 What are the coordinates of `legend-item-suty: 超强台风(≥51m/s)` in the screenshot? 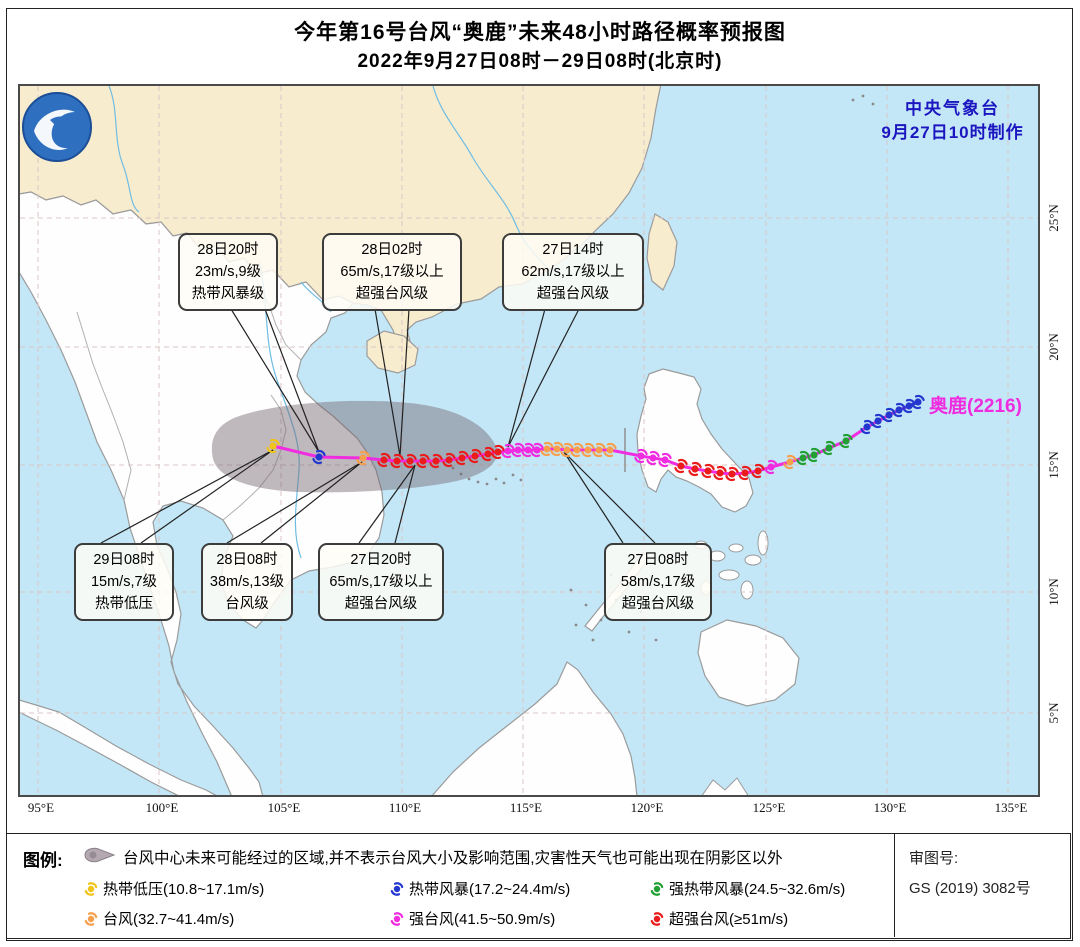 It's located at (718, 918).